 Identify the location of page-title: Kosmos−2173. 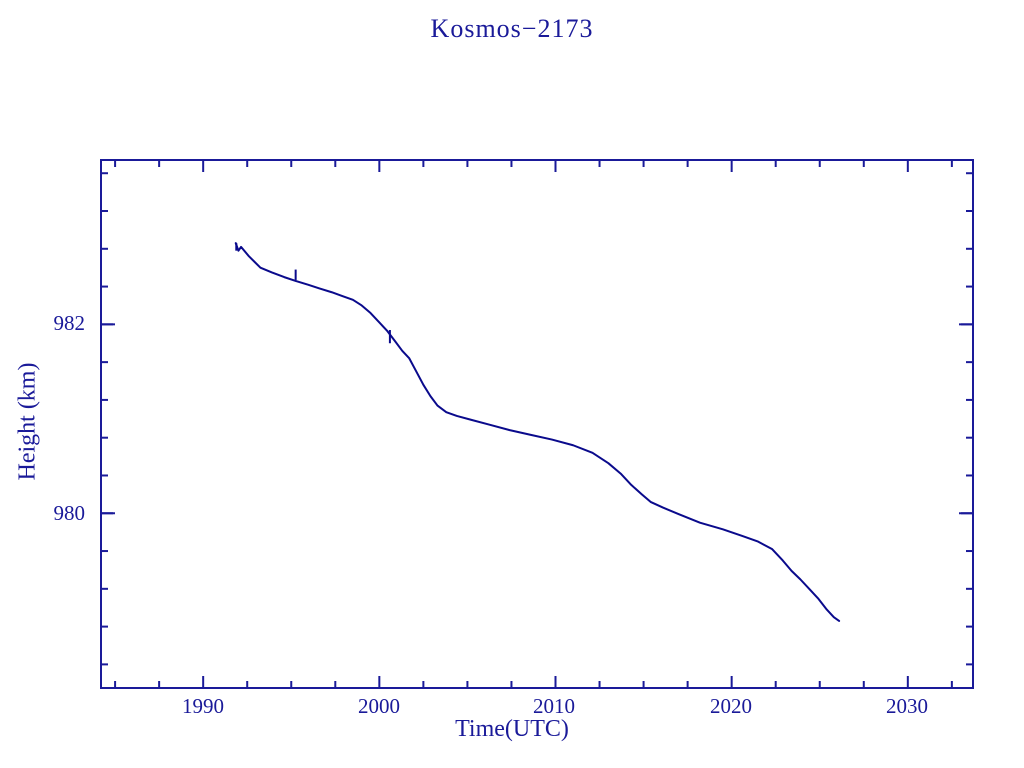
(512, 28).